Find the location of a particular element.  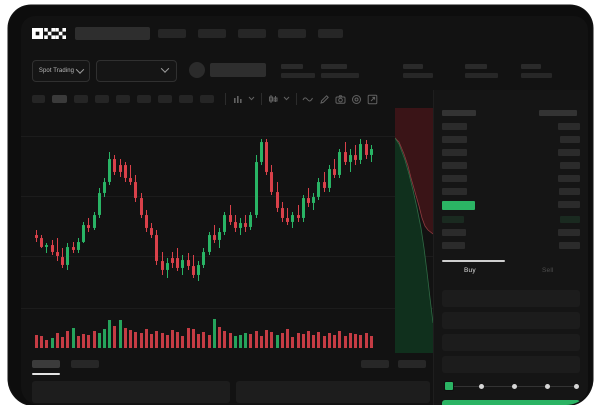

okx-logo-icon is located at coordinates (49, 33).